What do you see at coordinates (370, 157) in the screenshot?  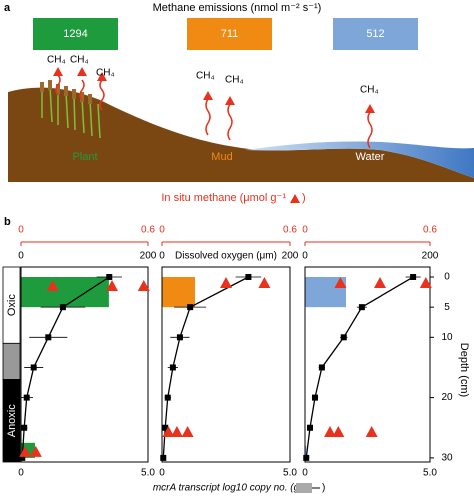 I see `site-label: Water` at bounding box center [370, 157].